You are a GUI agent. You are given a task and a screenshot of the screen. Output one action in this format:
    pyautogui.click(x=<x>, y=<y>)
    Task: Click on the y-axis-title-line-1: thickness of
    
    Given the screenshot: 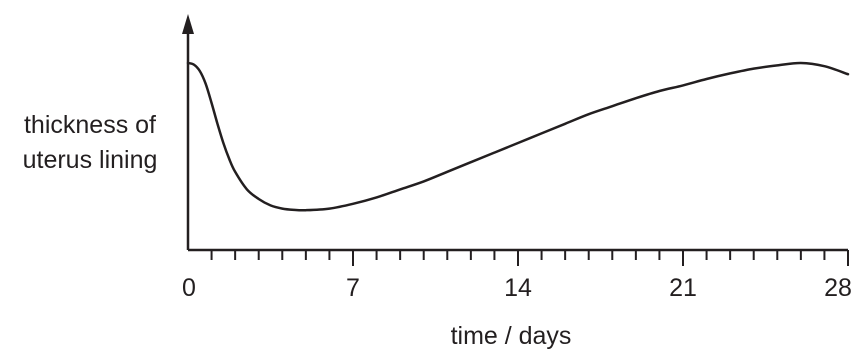 What is the action you would take?
    pyautogui.click(x=90, y=125)
    